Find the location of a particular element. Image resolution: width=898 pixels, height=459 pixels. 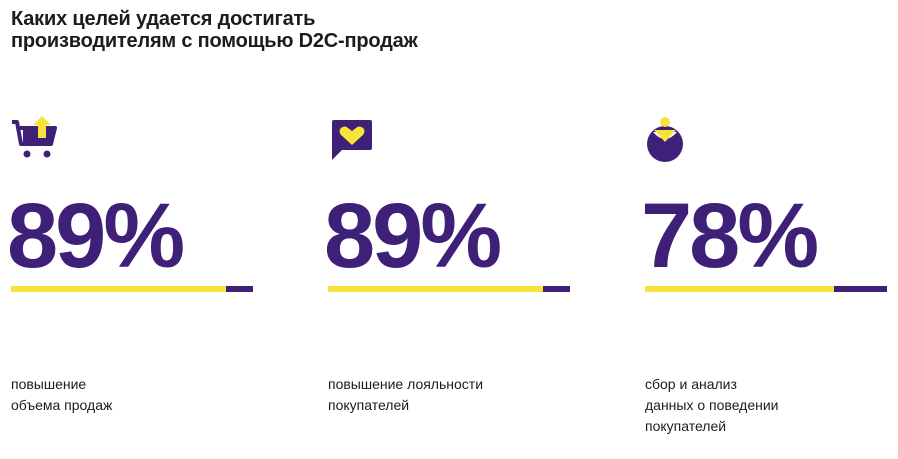

heart-message-icon is located at coordinates (352, 140).